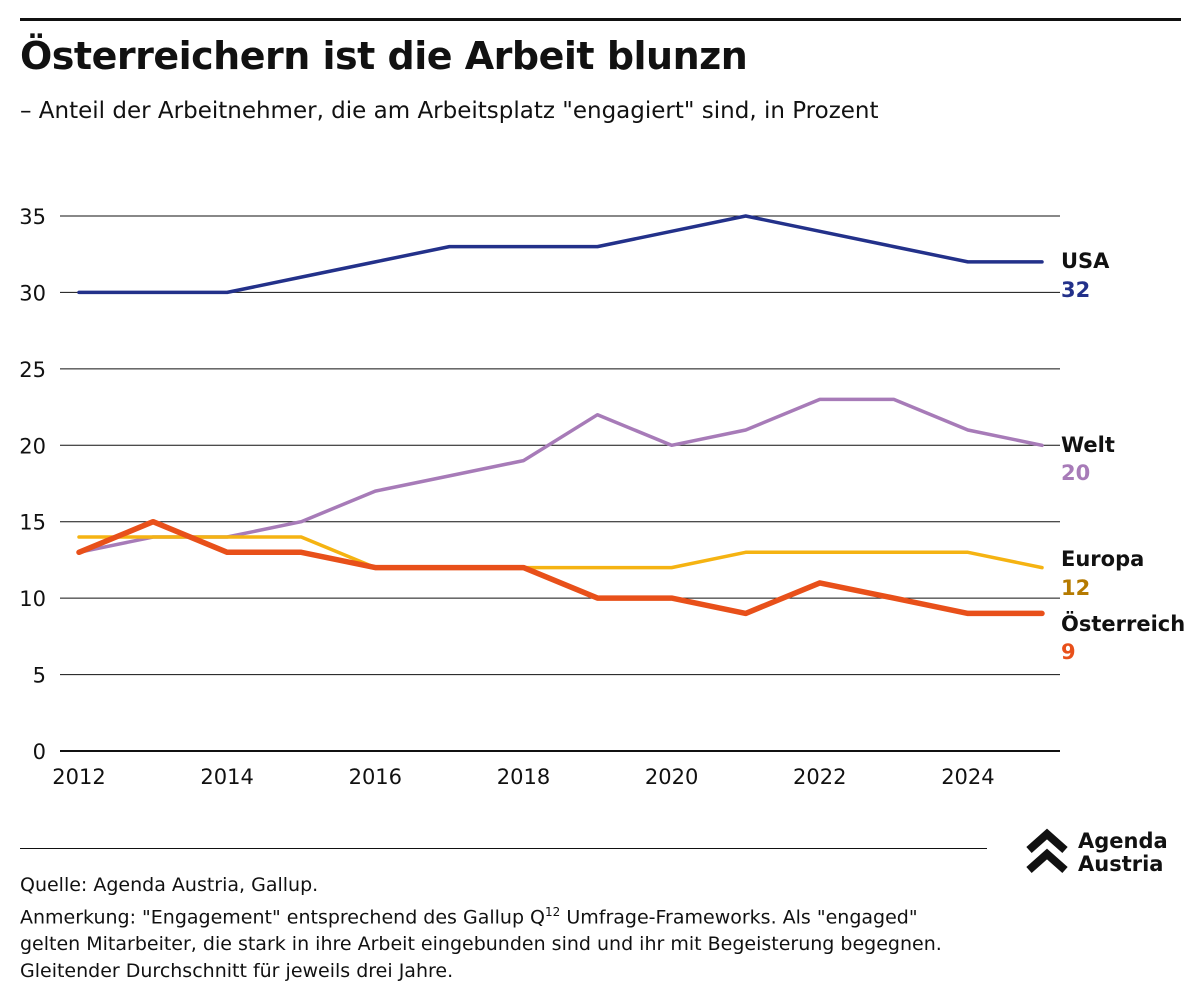 This screenshot has width=1200, height=997. What do you see at coordinates (375, 777) in the screenshot?
I see `x-tick-label: 2016` at bounding box center [375, 777].